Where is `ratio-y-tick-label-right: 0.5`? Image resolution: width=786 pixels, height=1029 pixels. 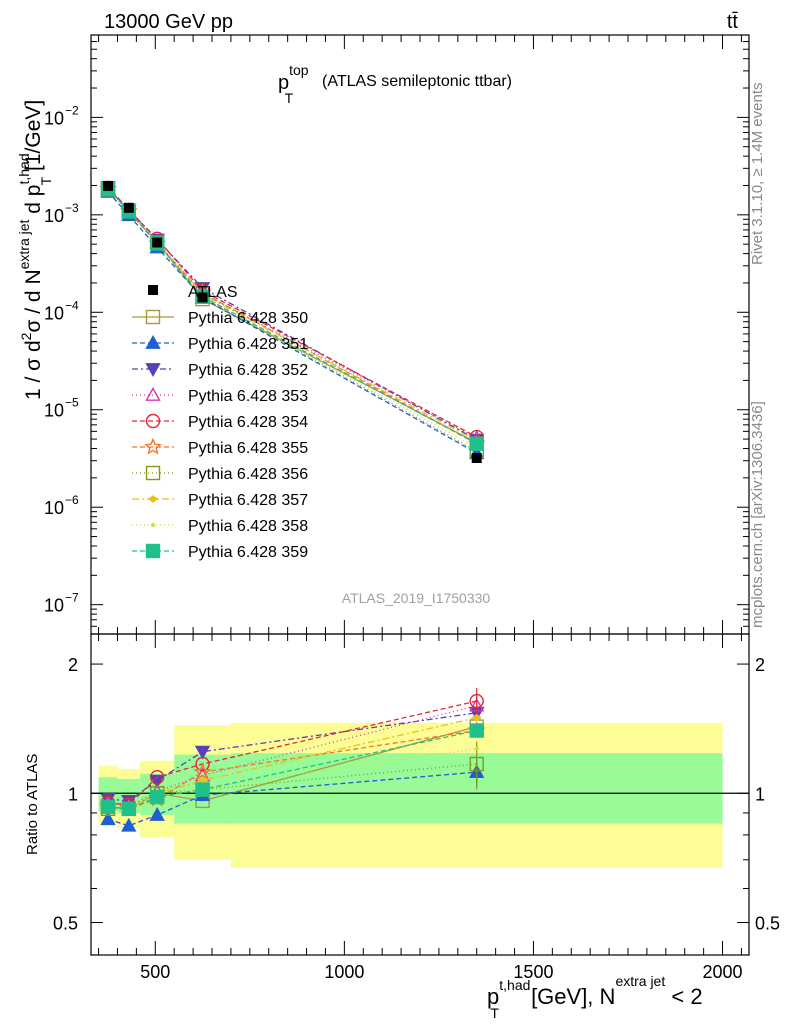
ratio-y-tick-label-right: 0.5 is located at coordinates (767, 923).